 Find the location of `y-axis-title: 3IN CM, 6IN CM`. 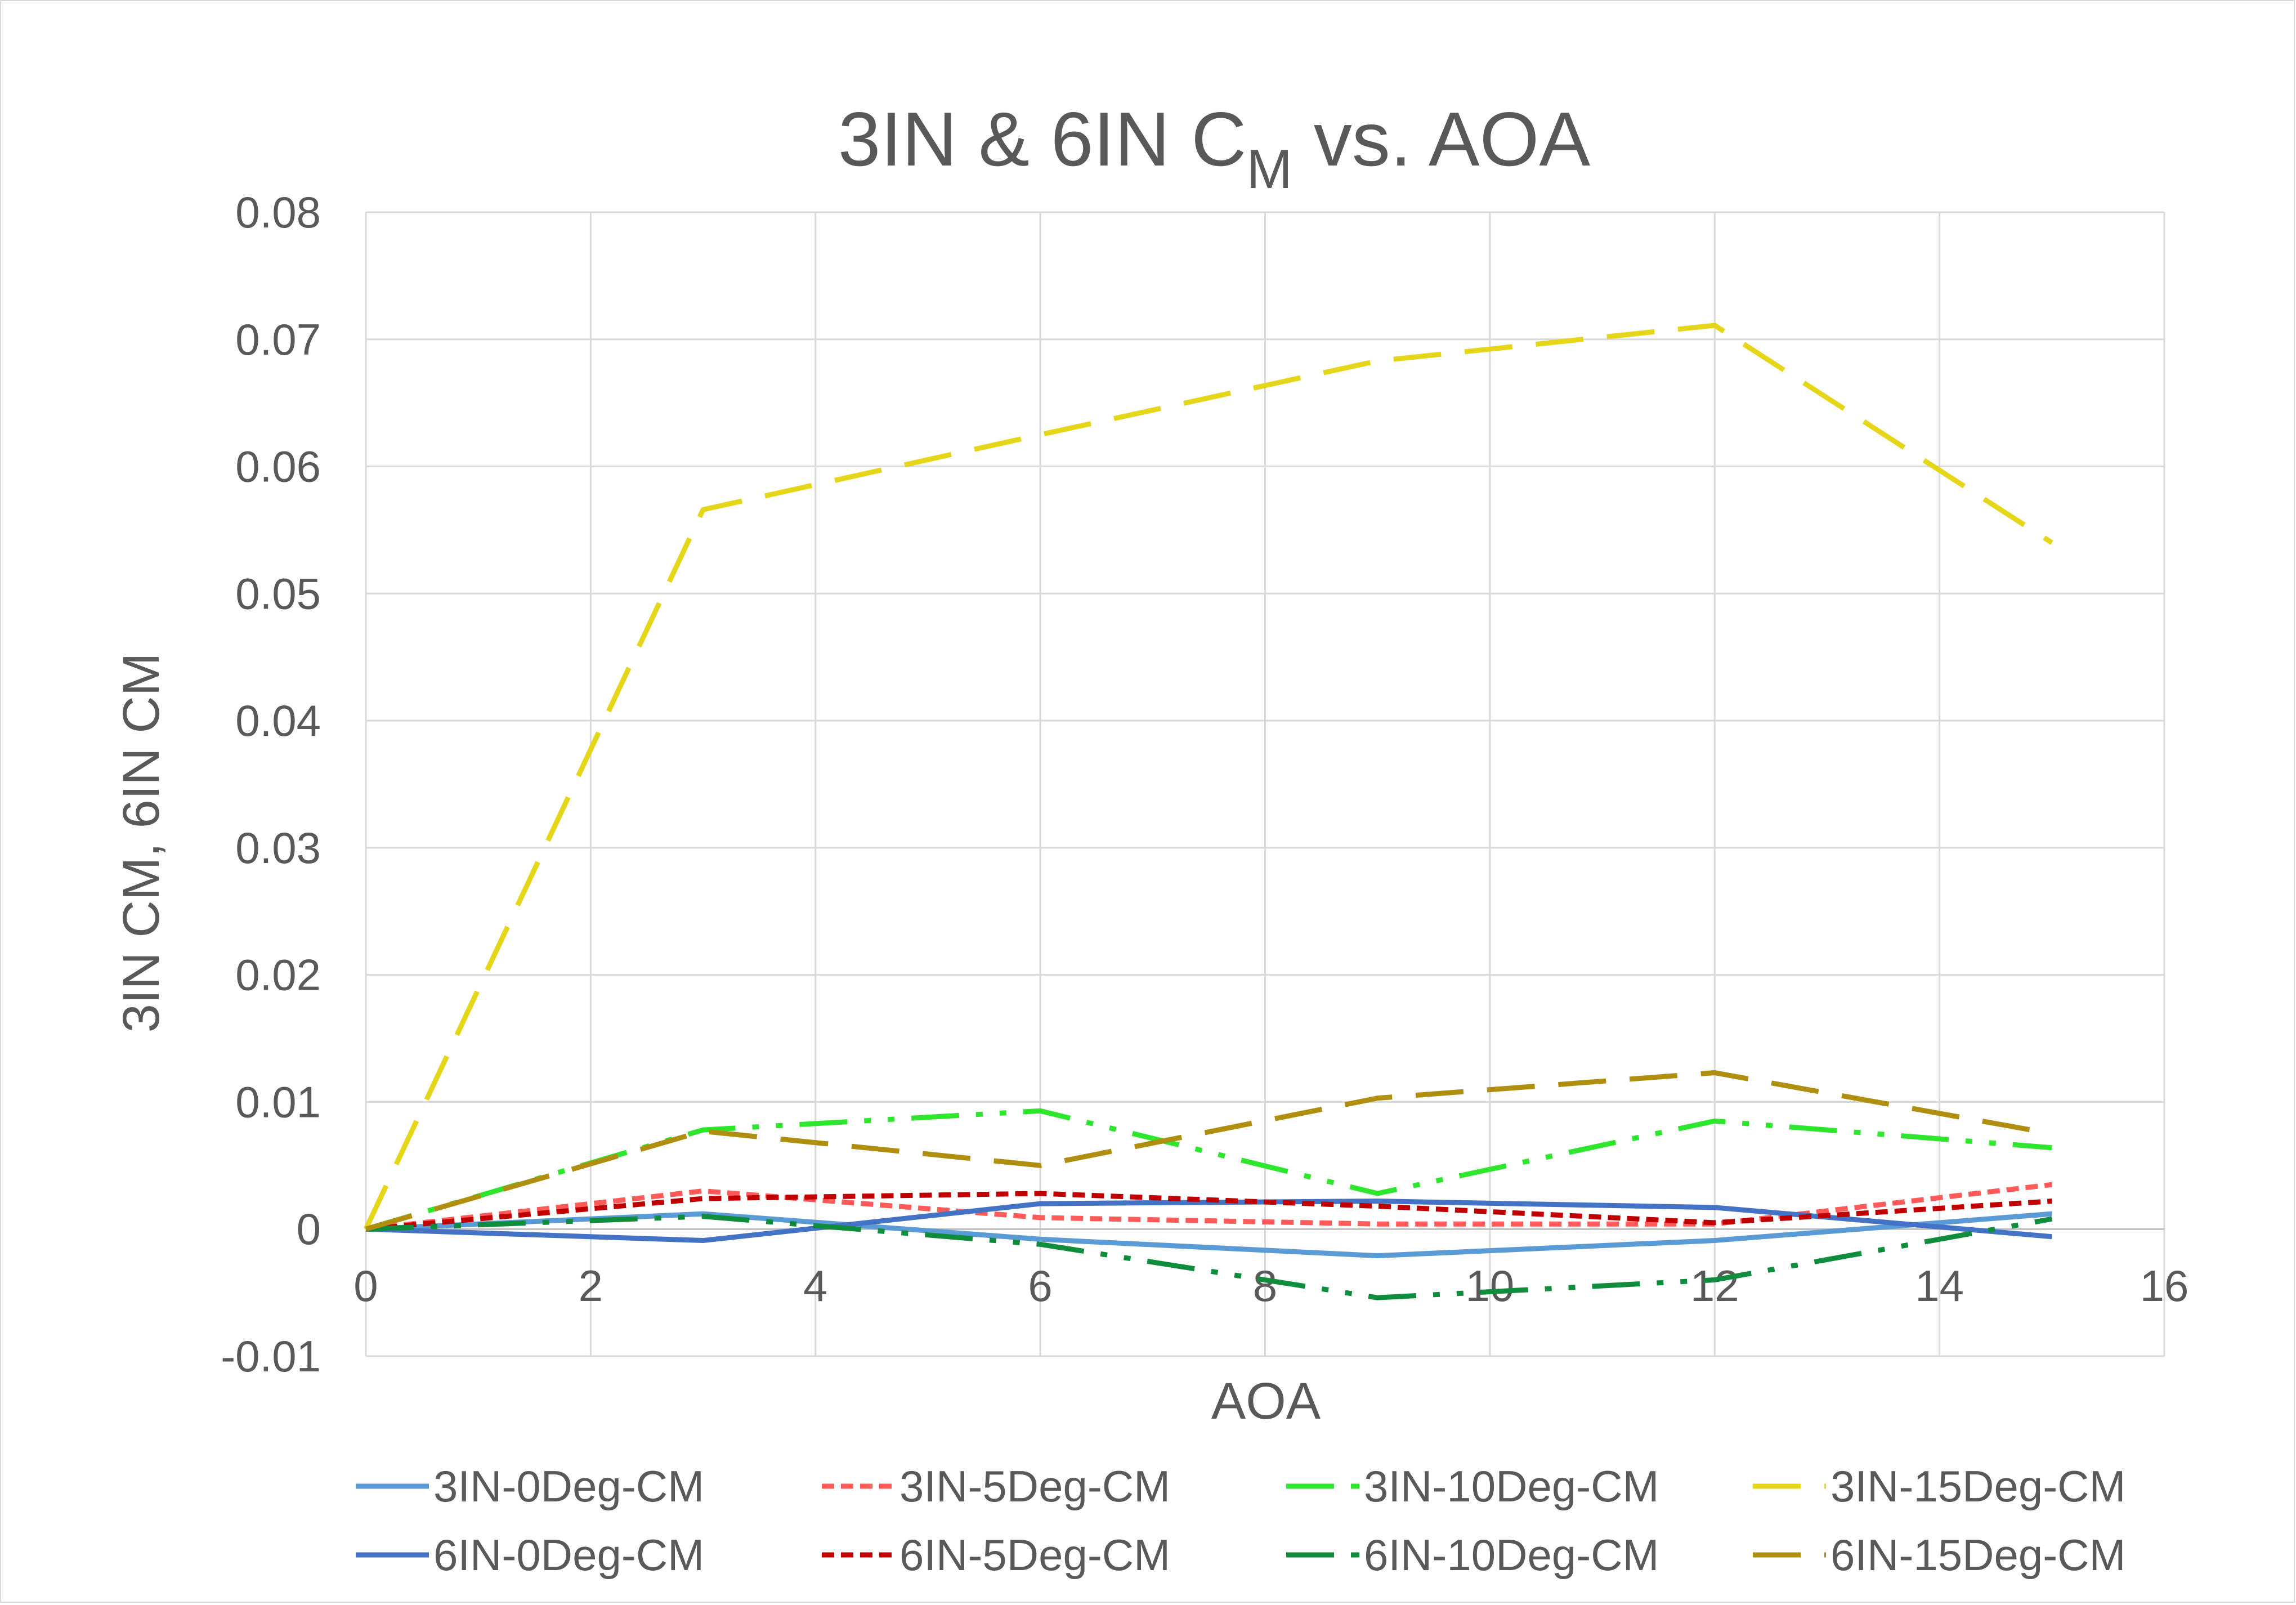

y-axis-title: 3IN CM, 6IN CM is located at coordinates (141, 843).